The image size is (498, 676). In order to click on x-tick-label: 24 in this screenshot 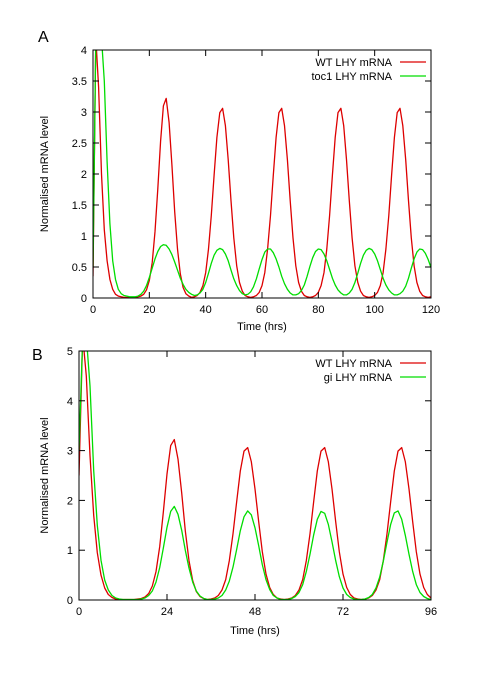, I will do `click(167, 612)`.